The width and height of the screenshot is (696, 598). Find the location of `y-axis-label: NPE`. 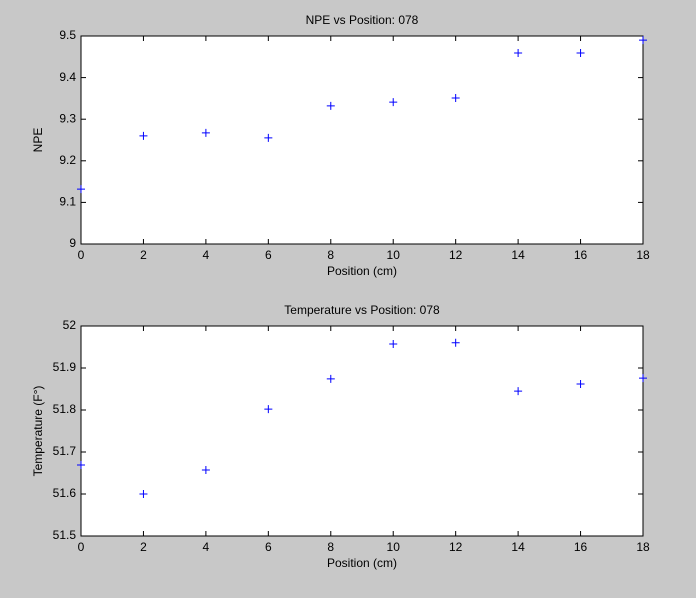

y-axis-label: NPE is located at coordinates (38, 140).